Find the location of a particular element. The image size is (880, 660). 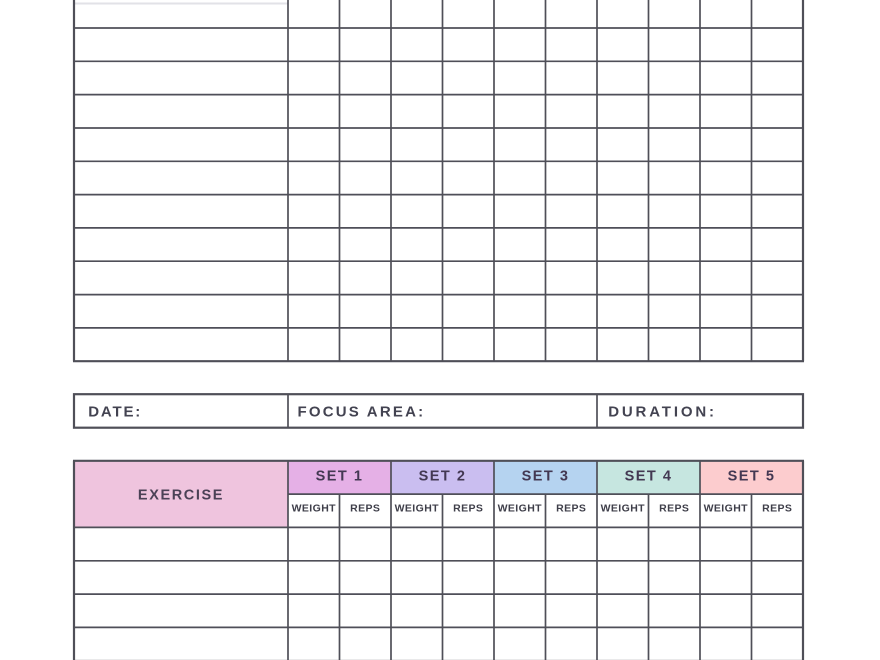

svg-text: SET 3 is located at coordinates (546, 477).